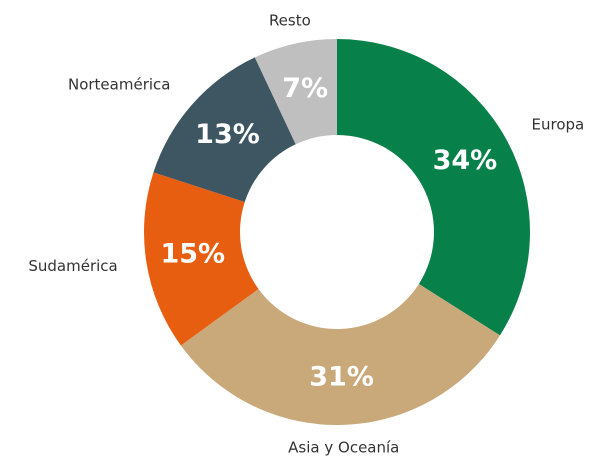 Image resolution: width=594 pixels, height=465 pixels. Describe the element at coordinates (341, 376) in the screenshot. I see `value-label: 31%` at that location.